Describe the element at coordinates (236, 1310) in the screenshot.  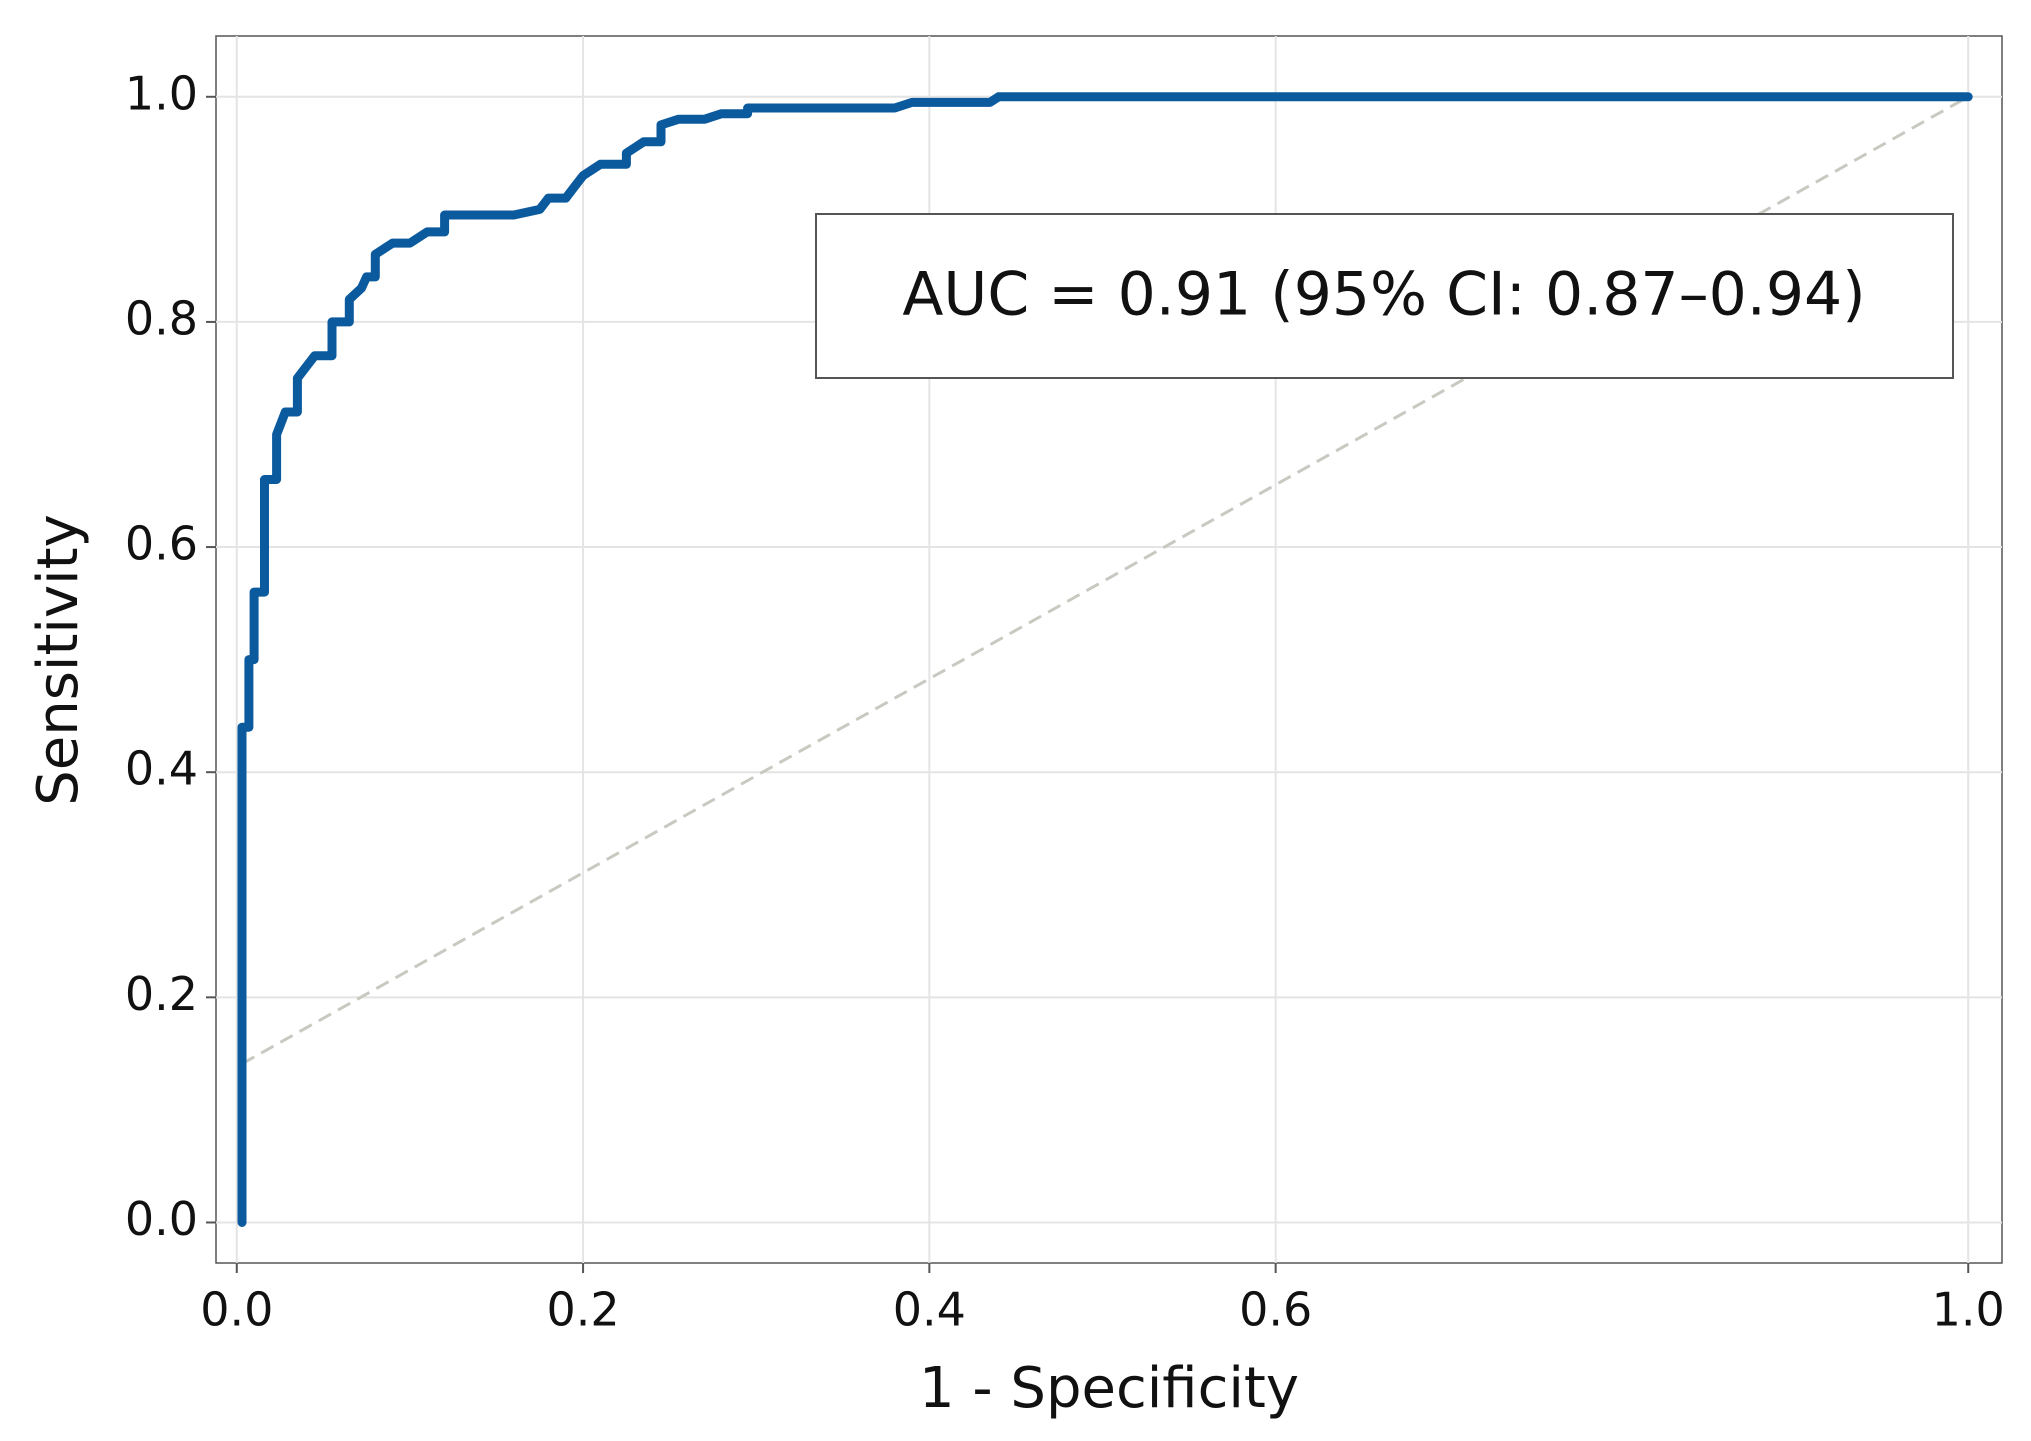
I see `x-tick-label: 0.0` at that location.